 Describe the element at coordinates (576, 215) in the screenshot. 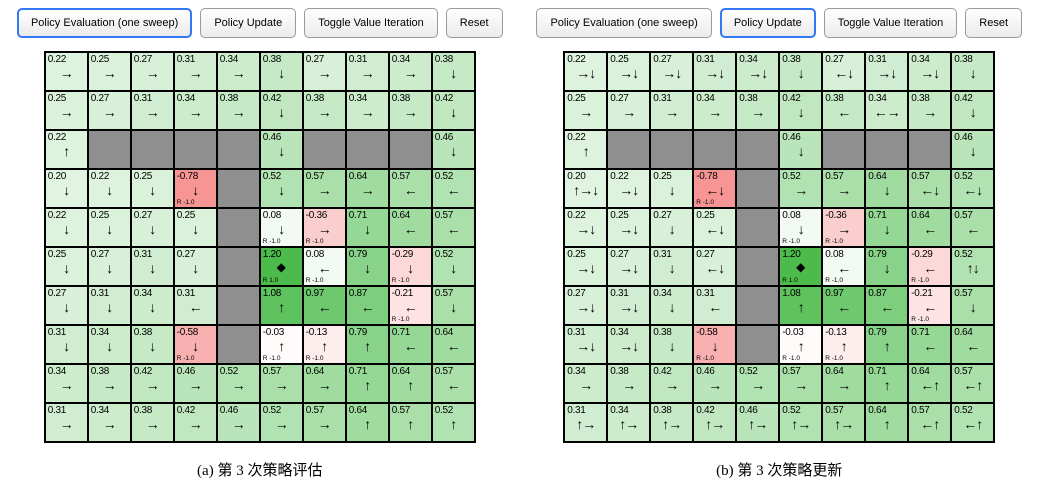

I see `cell-value: 0.22` at that location.